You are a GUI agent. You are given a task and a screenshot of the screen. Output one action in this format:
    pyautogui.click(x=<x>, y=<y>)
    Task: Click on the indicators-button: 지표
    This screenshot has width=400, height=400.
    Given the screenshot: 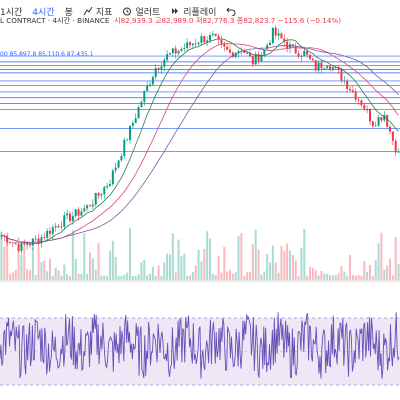 What is the action you would take?
    pyautogui.click(x=97, y=11)
    